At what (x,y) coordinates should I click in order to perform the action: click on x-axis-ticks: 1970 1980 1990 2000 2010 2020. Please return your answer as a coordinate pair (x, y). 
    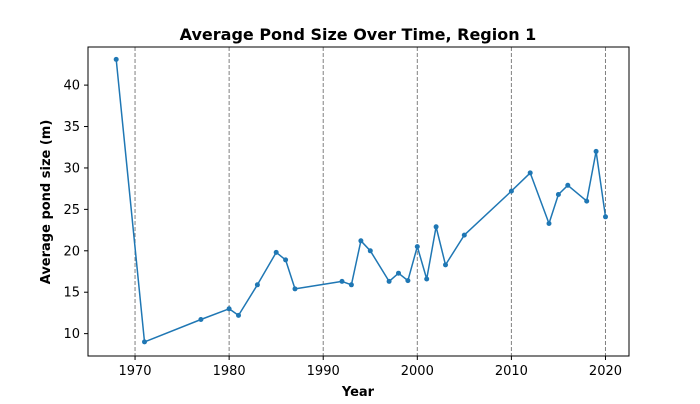
    Looking at the image, I should click on (370, 367).